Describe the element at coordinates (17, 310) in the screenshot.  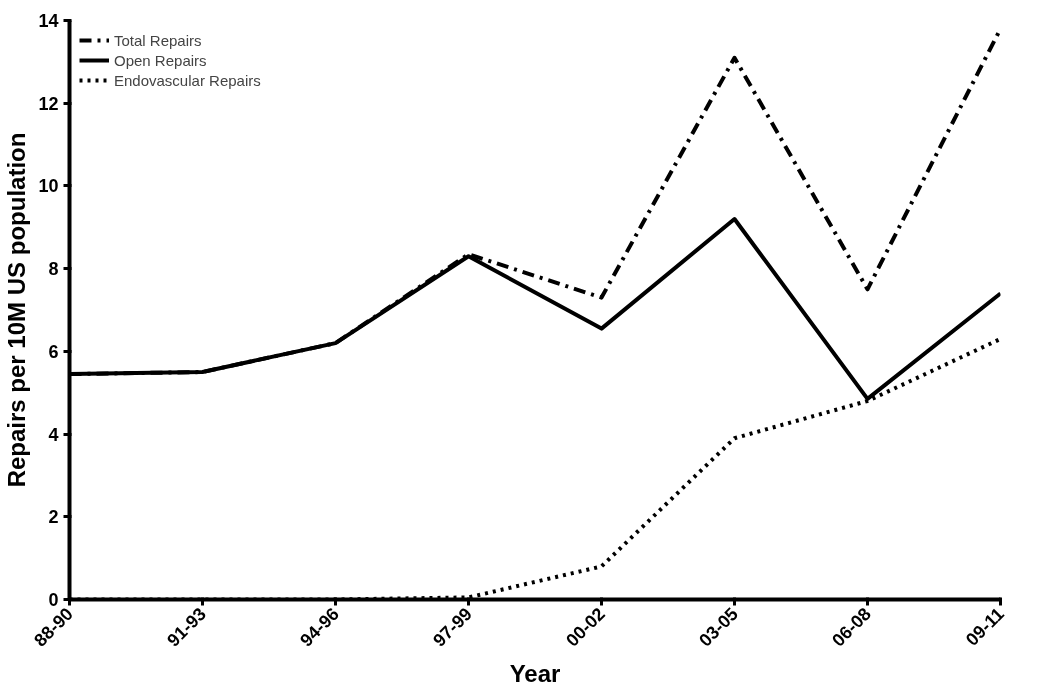
I see `y-axis-title: Repairs per 10M US population` at that location.